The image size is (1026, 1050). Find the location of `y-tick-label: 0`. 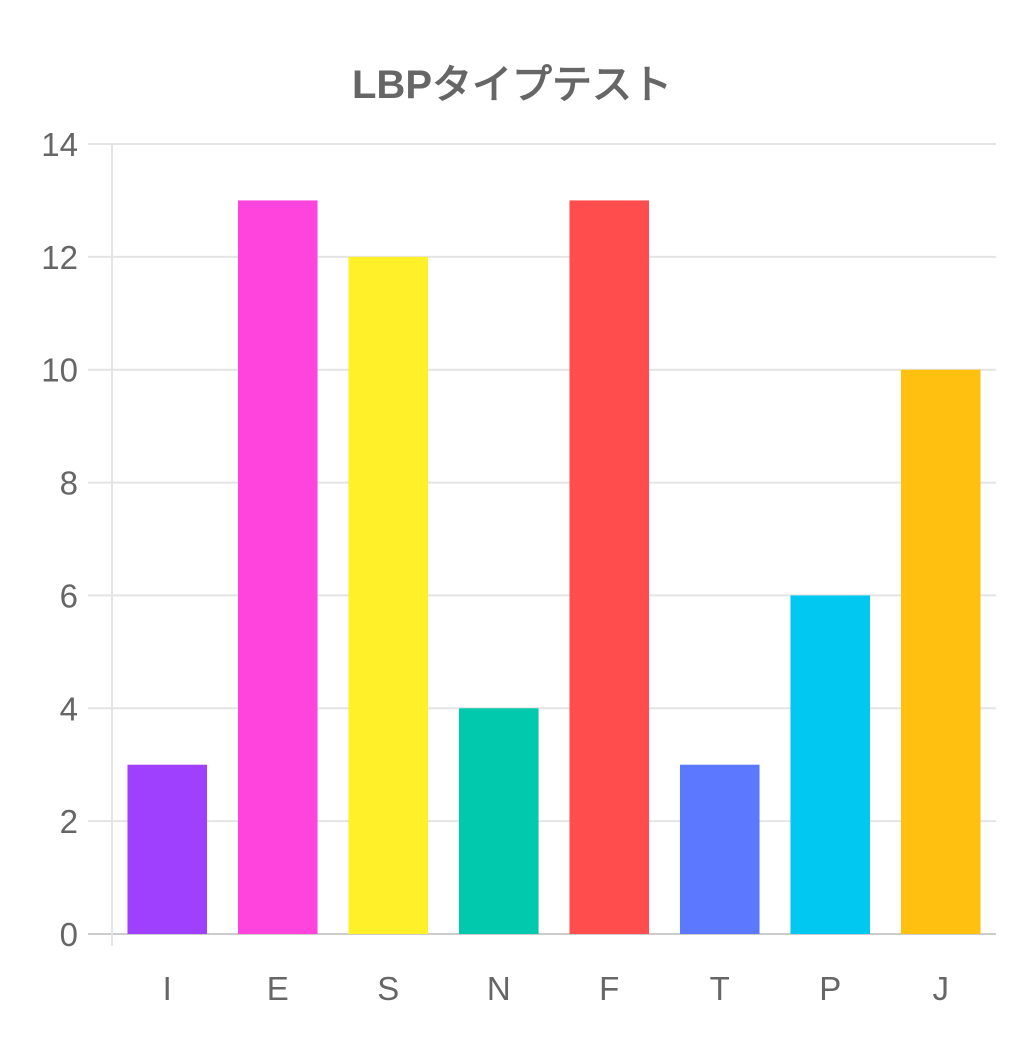

y-tick-label: 0 is located at coordinates (69, 934).